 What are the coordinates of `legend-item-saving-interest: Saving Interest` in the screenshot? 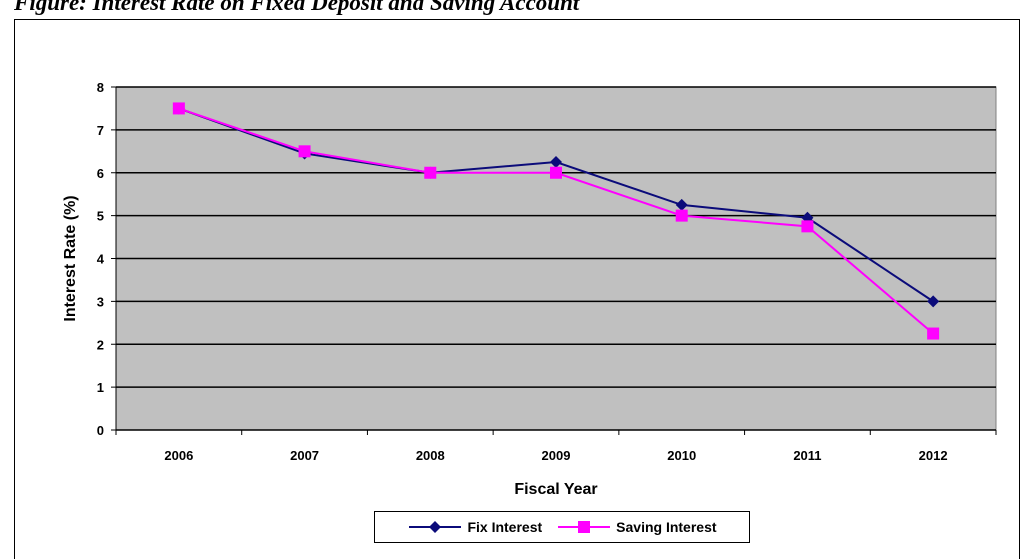 It's located at (636, 527).